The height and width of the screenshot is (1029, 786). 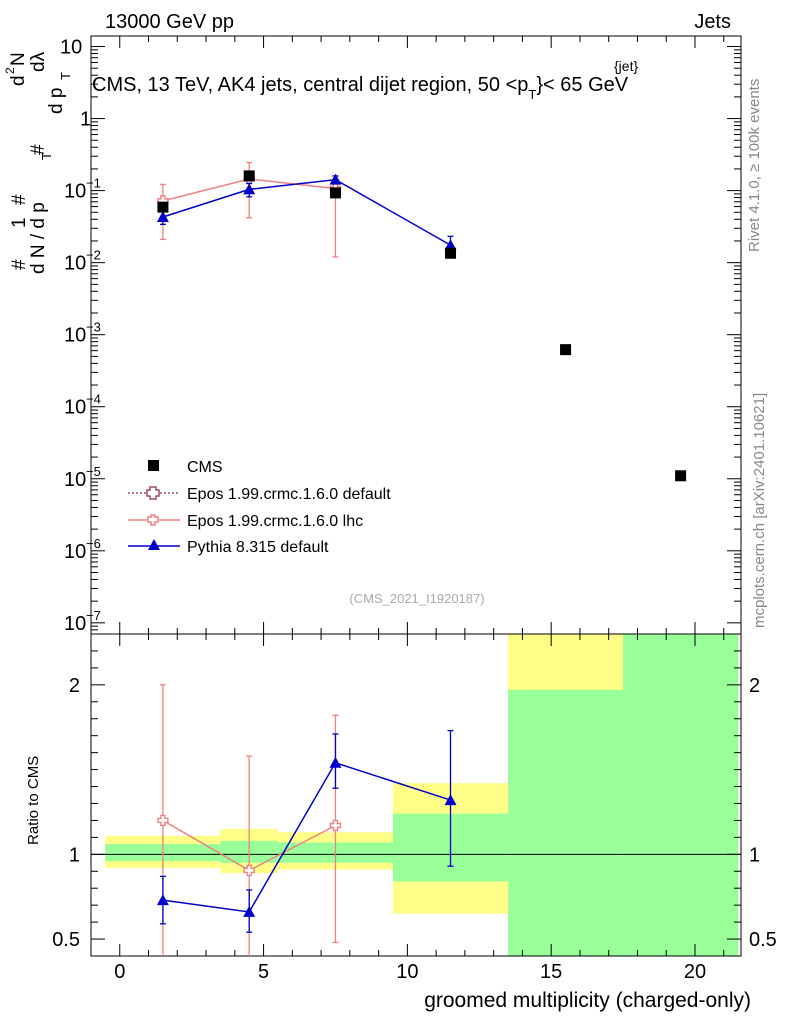 I want to click on ratio-series-pythia, so click(x=306, y=831).